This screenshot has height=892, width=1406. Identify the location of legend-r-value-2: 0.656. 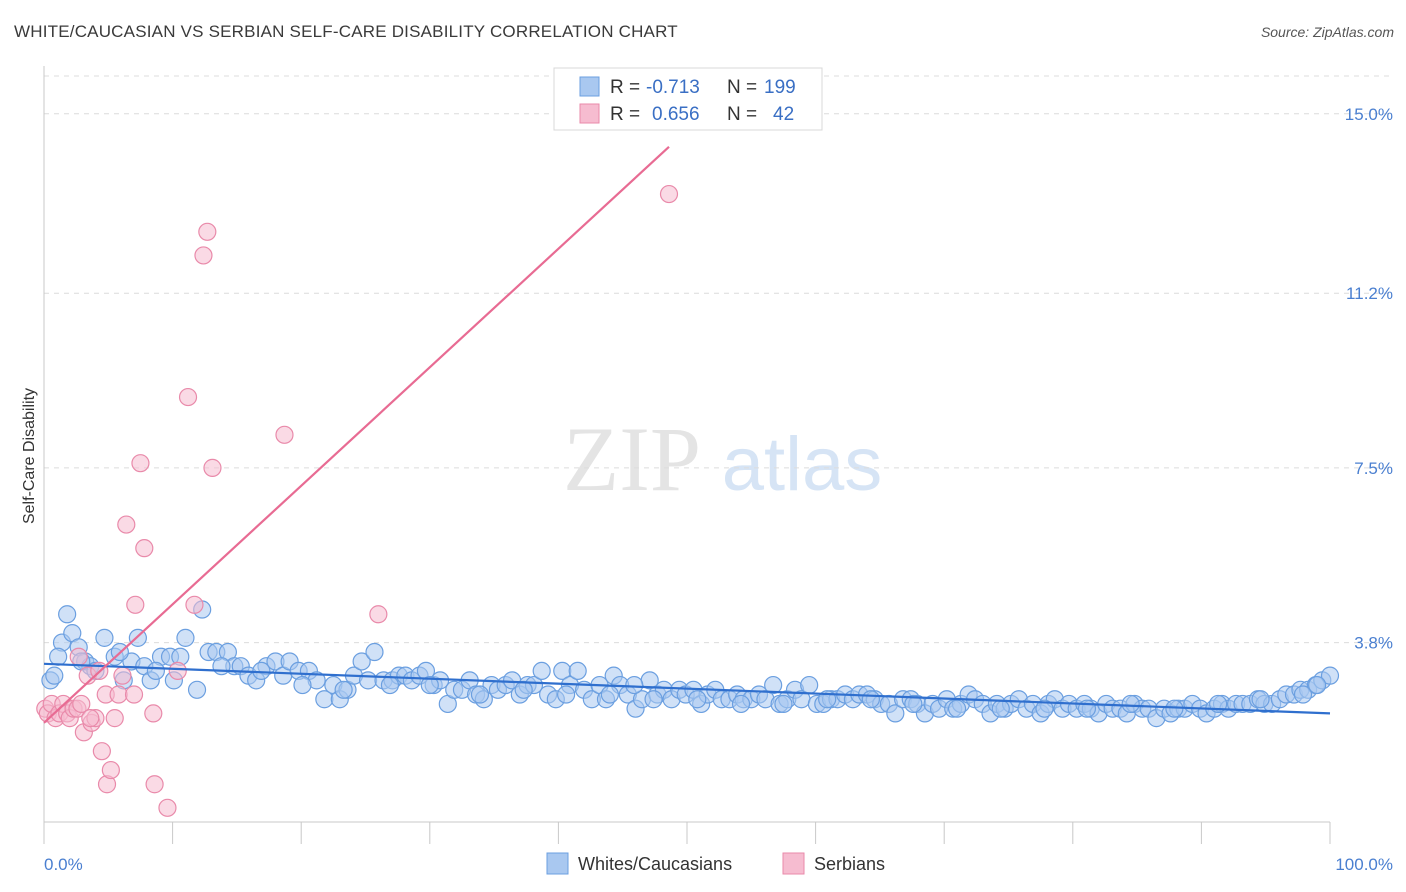
(676, 114).